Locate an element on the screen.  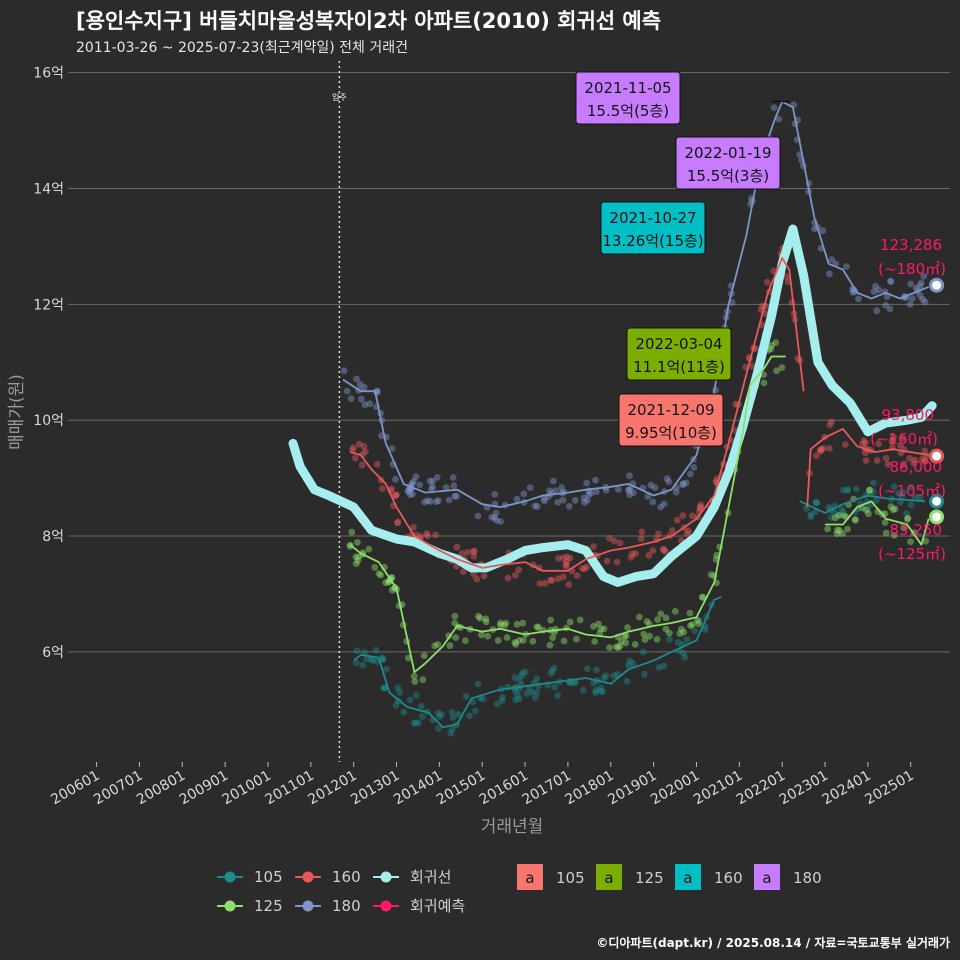
annotation-date: 2021-11-05 is located at coordinates (627, 88).